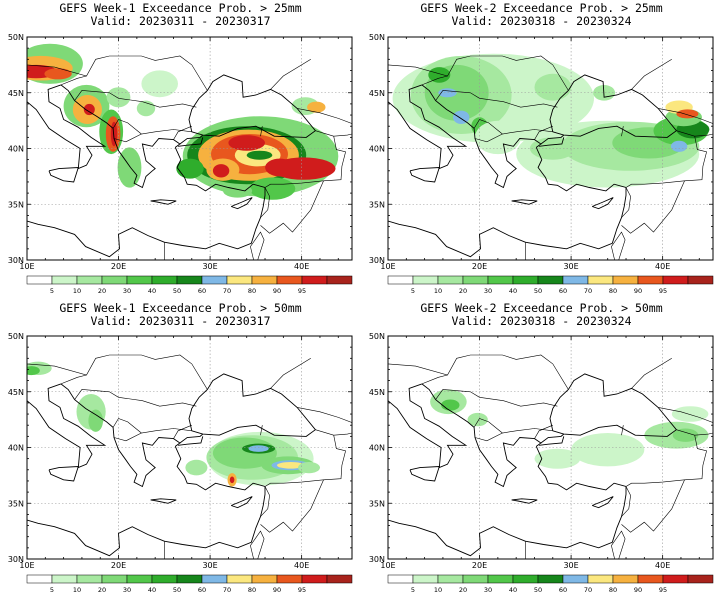 This screenshot has height=598, width=722. Describe the element at coordinates (488, 291) in the screenshot. I see `colorbar-label: 30` at that location.